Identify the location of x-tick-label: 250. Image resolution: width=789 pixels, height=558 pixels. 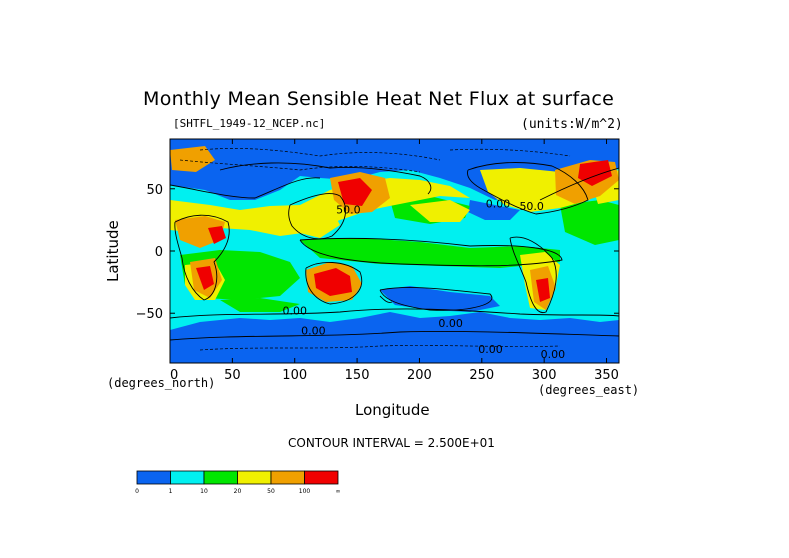
(481, 375).